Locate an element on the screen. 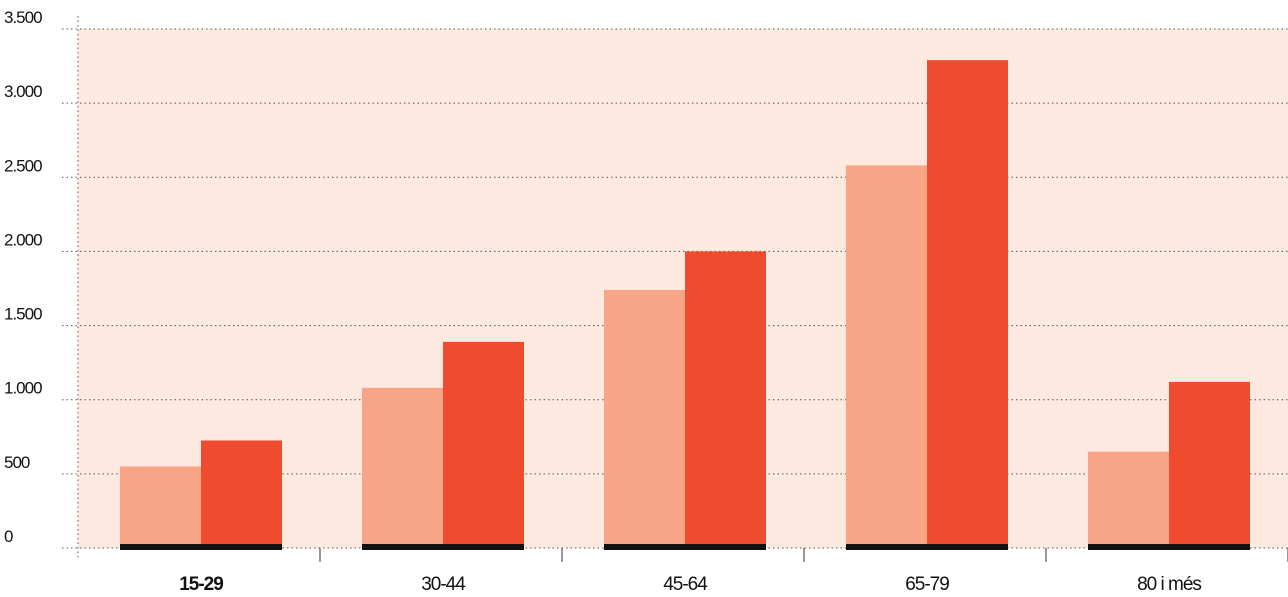 This screenshot has width=1288, height=597. y-tick-label: 1.000 is located at coordinates (23, 388).